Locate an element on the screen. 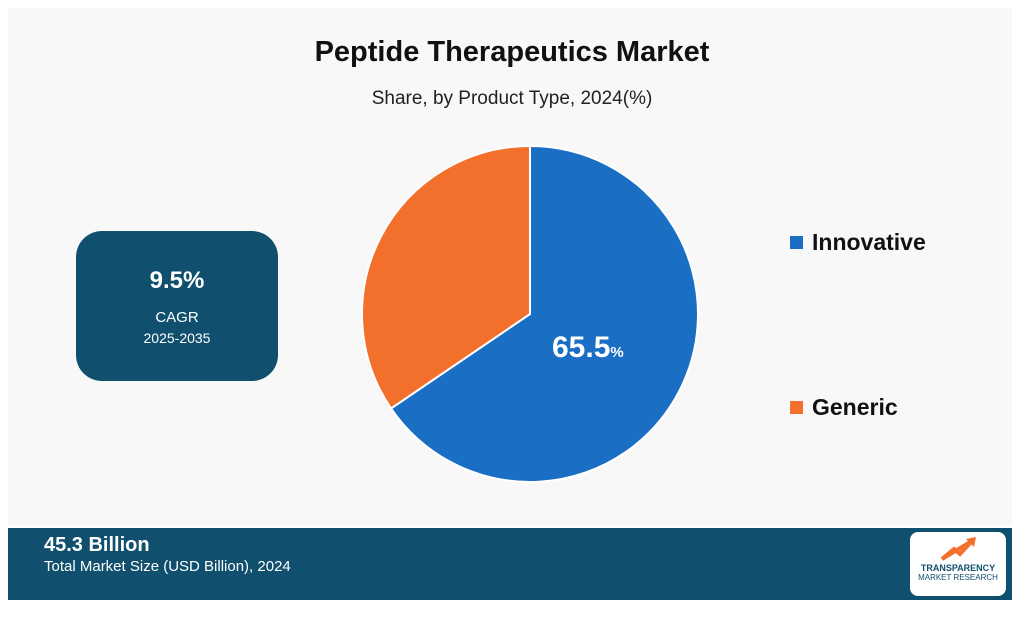 The image size is (1024, 617). legend-label-generic: Generic is located at coordinates (855, 407).